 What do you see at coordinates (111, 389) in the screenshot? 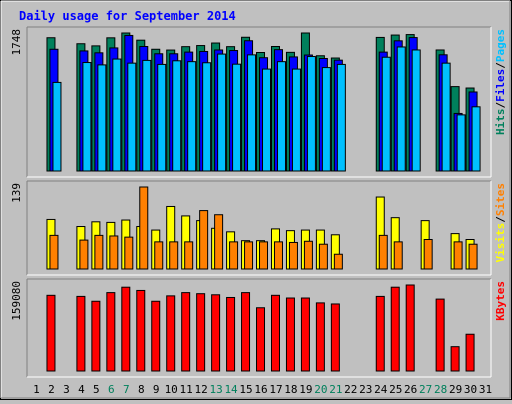
I see `day-label: 6` at bounding box center [111, 389].